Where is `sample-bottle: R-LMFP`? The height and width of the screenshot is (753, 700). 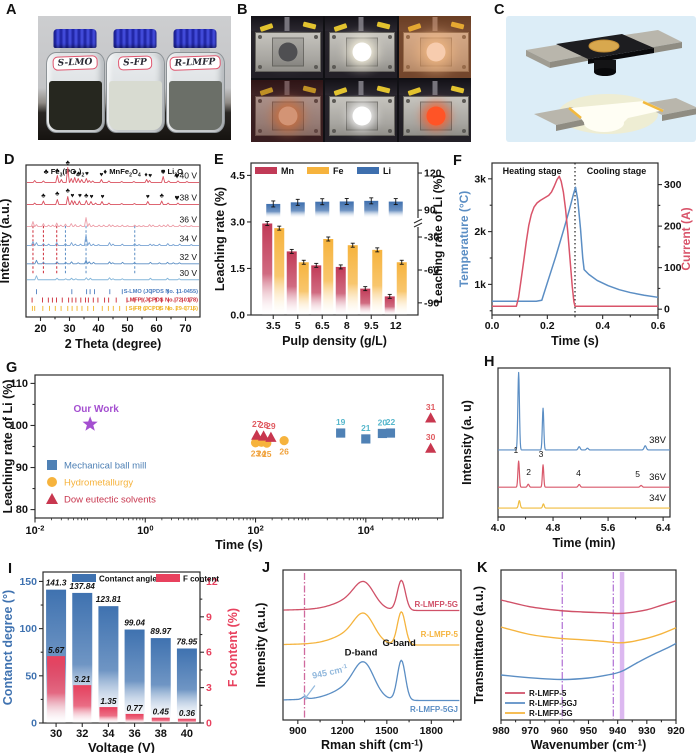 sample-bottle: R-LMFP is located at coordinates (195, 81).